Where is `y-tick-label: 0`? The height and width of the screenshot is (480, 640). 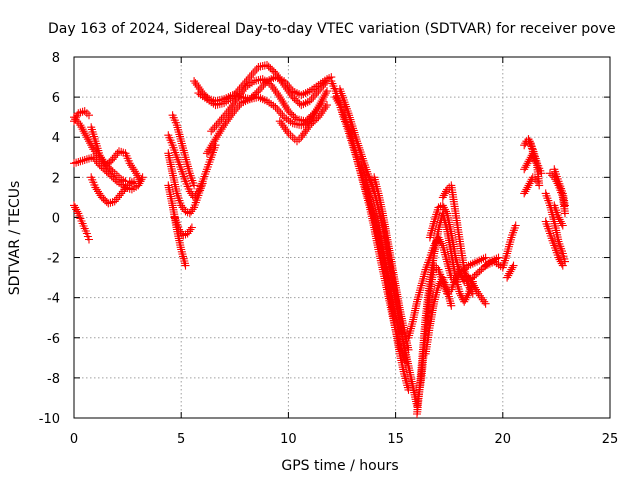
y-tick-label: 0 is located at coordinates (56, 218).